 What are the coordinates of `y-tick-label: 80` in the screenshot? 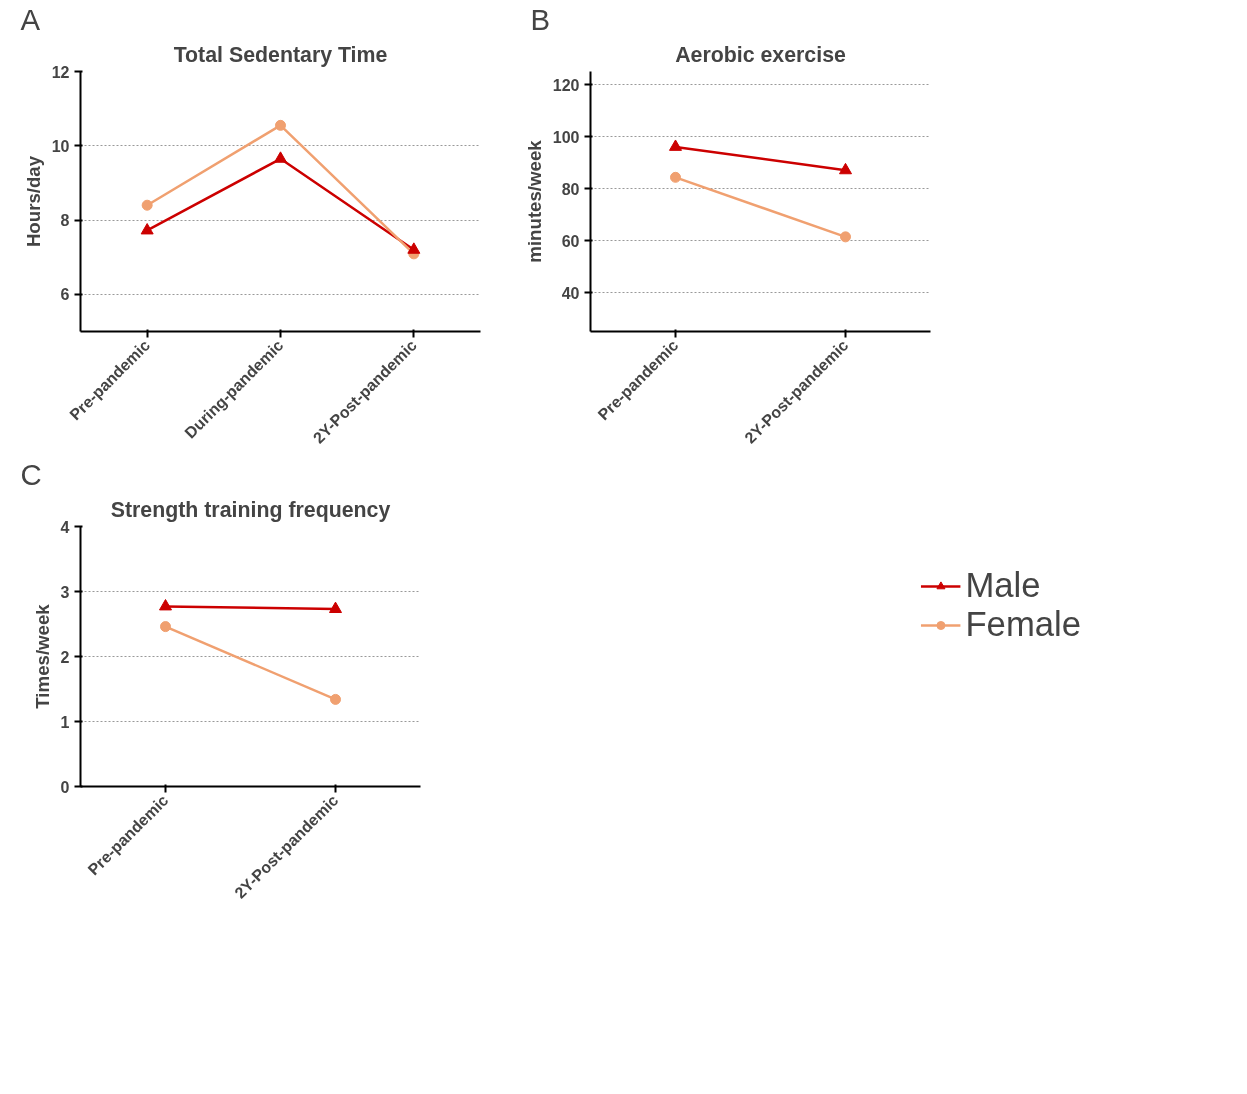 It's located at (570, 189).